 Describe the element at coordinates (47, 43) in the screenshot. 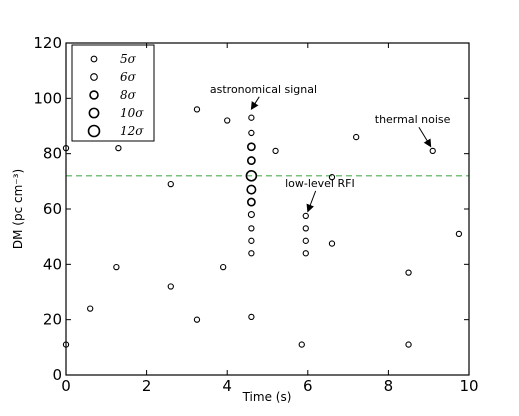

I see `y-tick-label: 120` at that location.